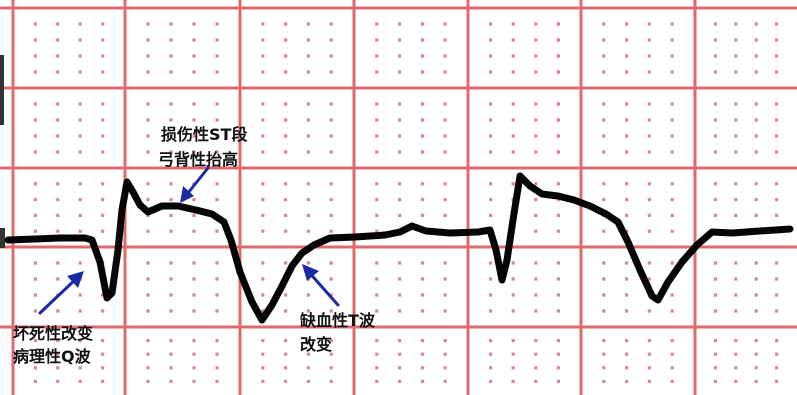  I want to click on q-wave-label-line1: 坏死性改变, so click(53, 333).